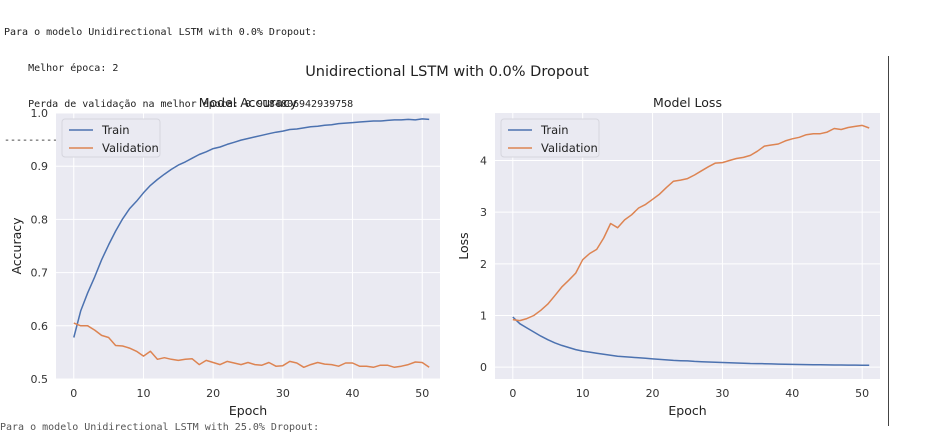 The height and width of the screenshot is (433, 931). I want to click on y-tick-label: 0.9, so click(40, 166).